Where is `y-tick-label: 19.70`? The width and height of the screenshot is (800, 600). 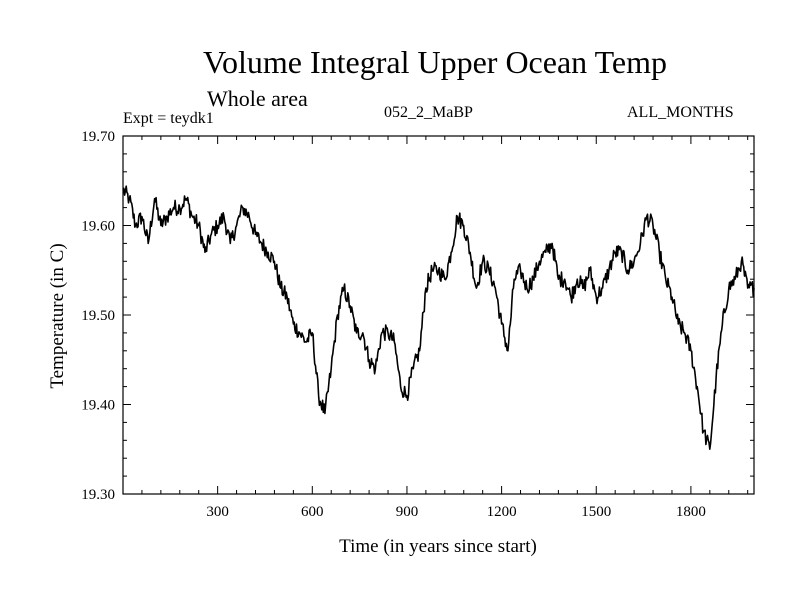 y-tick-label: 19.70 is located at coordinates (98, 137).